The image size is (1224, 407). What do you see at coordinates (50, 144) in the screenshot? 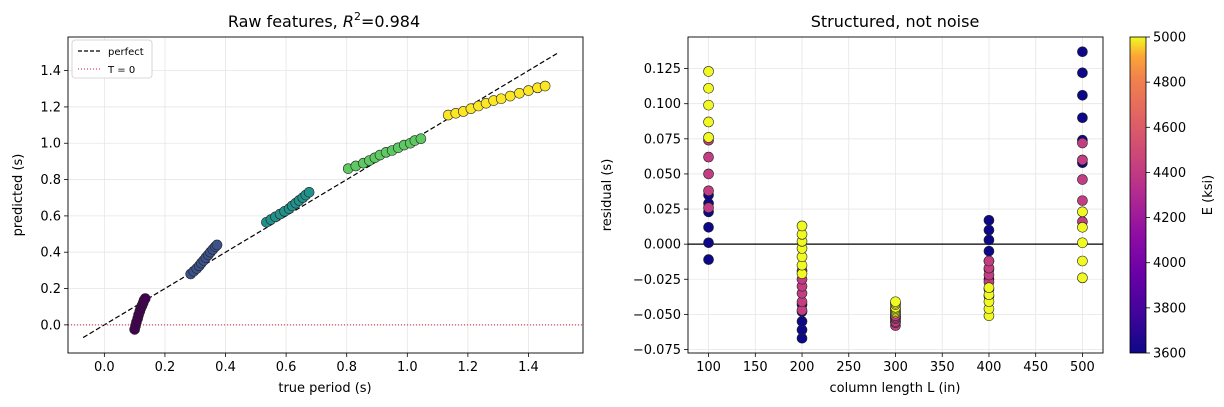
I see `left-y-tick-label: 1.0` at bounding box center [50, 144].